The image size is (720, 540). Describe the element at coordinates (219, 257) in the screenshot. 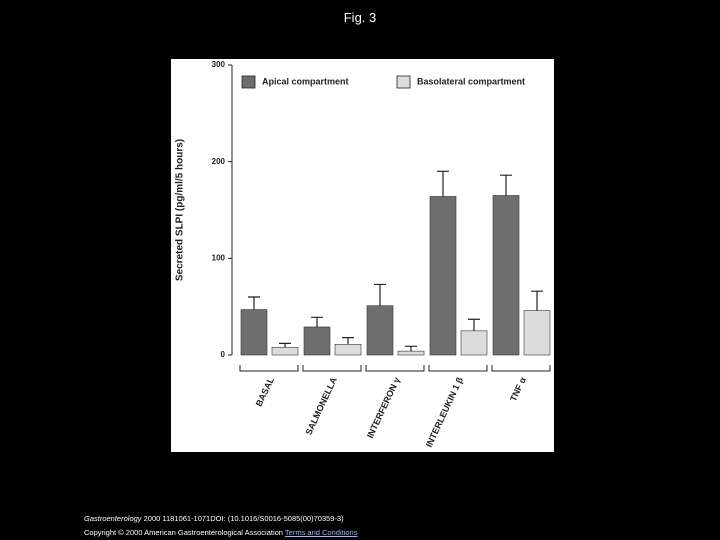

I see `y-tick-label: 100` at that location.